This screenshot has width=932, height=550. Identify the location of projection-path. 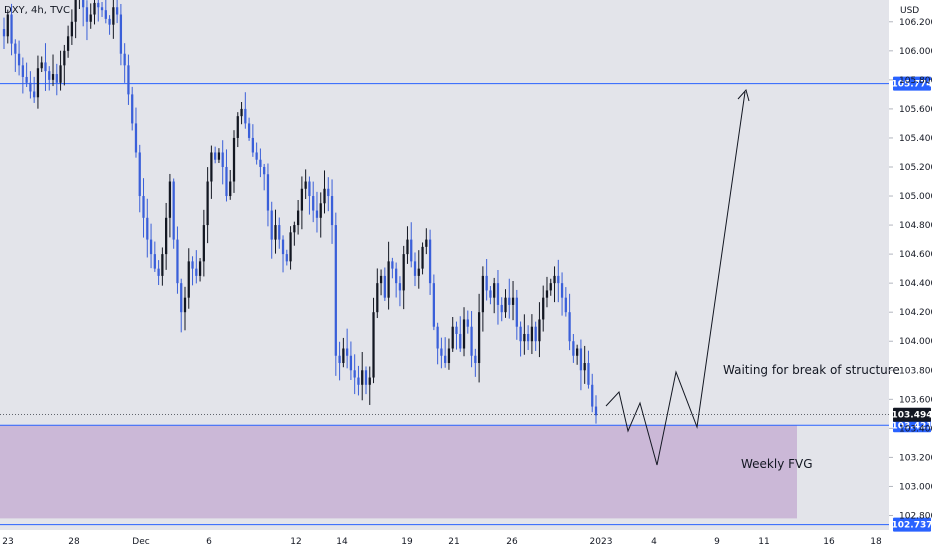
(675, 278).